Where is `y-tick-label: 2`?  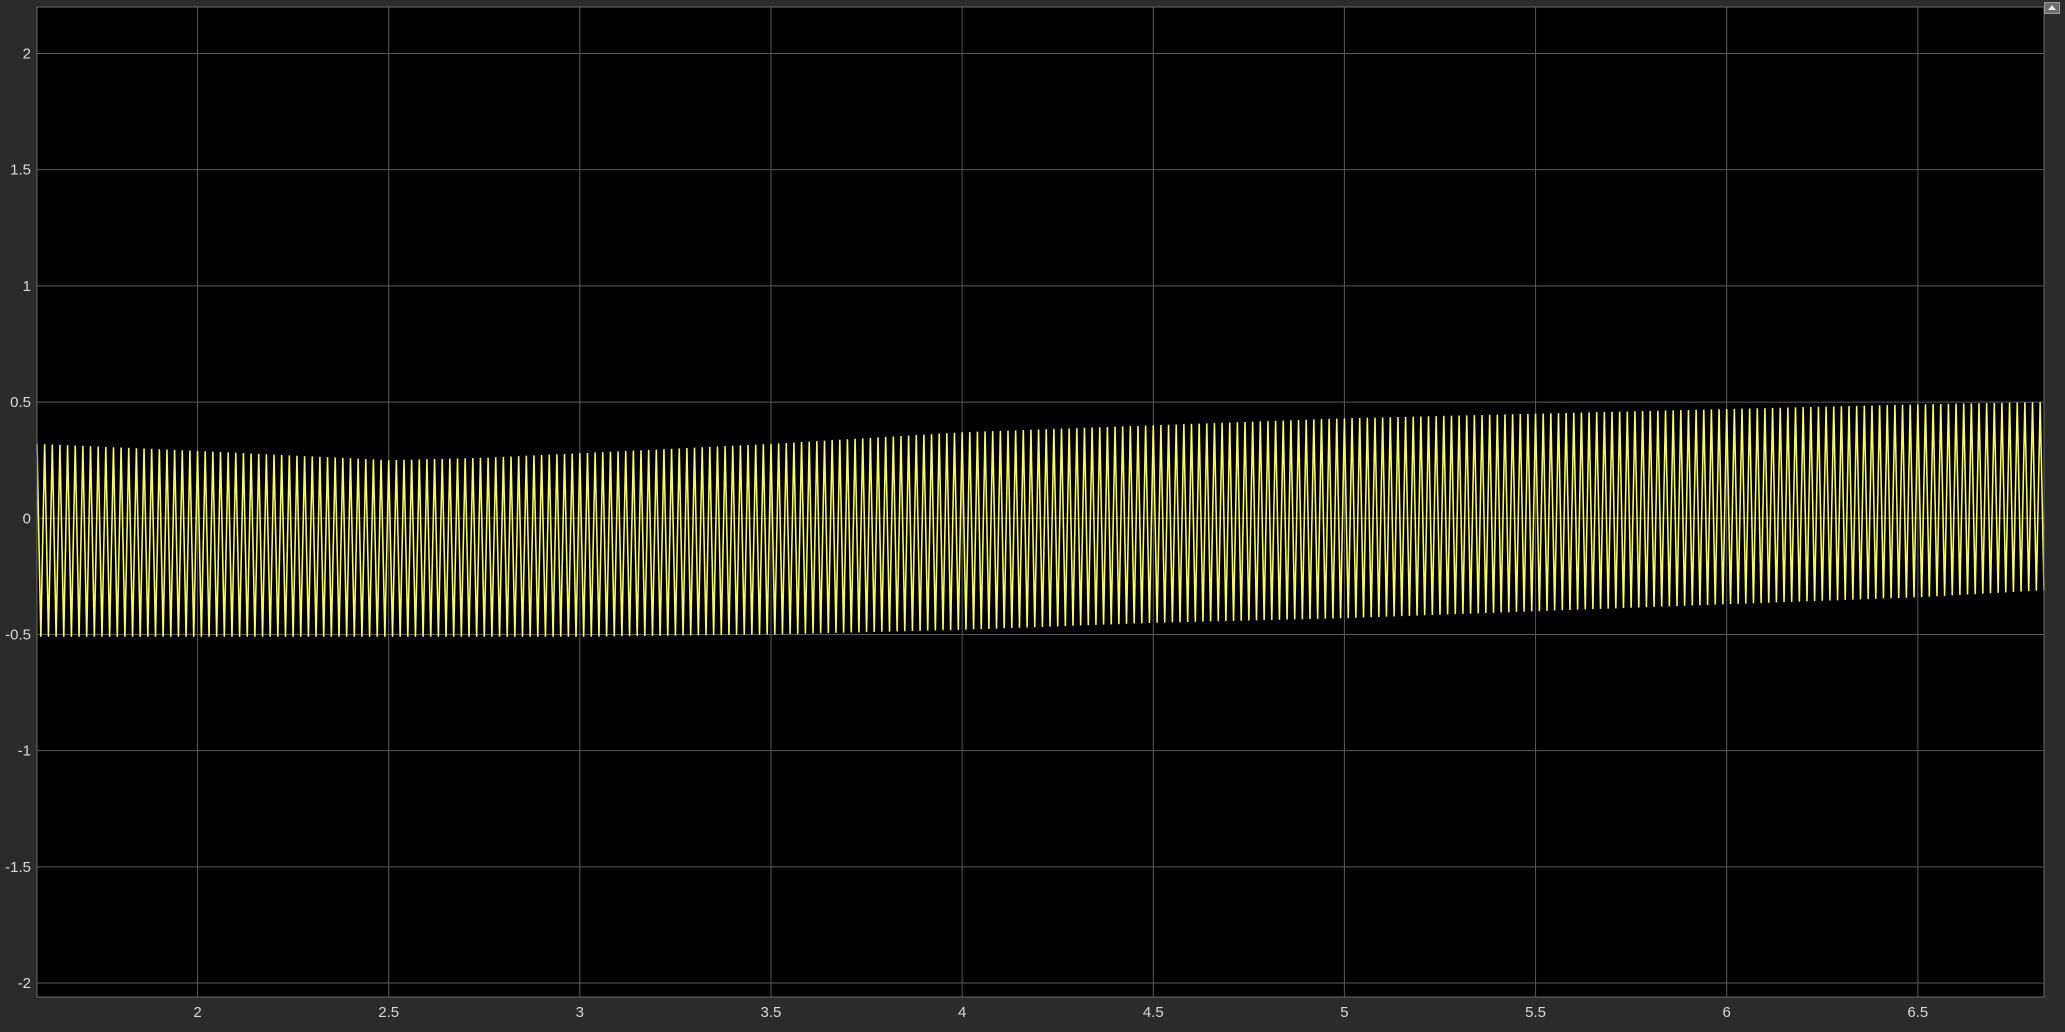 y-tick-label: 2 is located at coordinates (27, 53).